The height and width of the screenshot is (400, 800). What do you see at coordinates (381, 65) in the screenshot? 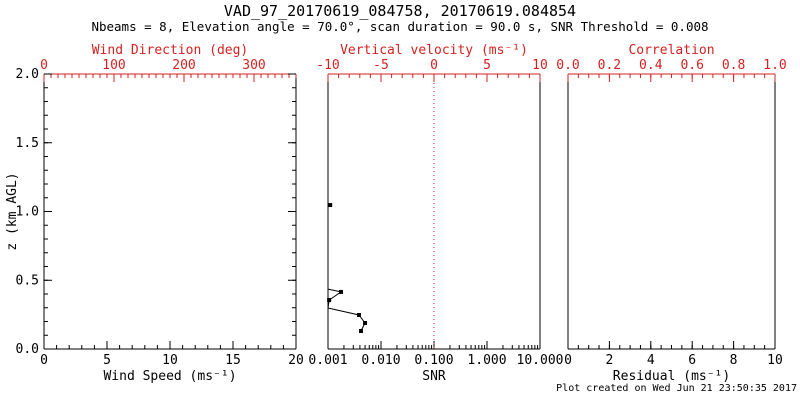
I see `x-top-tick-label: -5` at bounding box center [381, 65].